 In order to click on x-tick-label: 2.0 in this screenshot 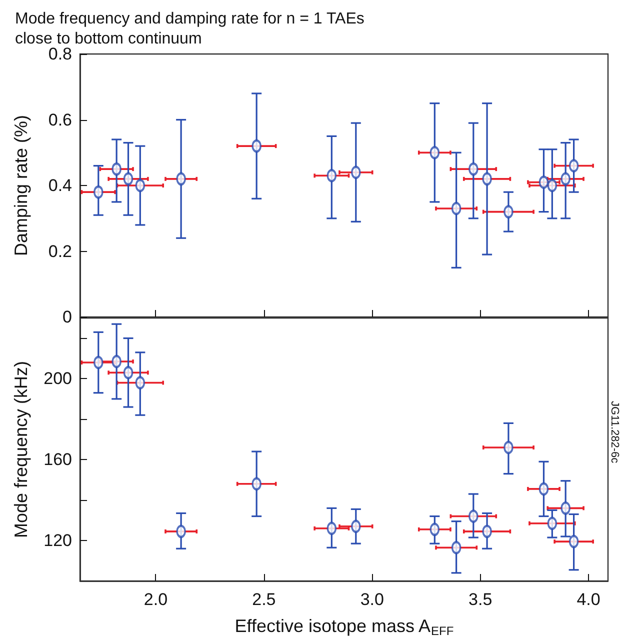, I will do `click(156, 599)`.